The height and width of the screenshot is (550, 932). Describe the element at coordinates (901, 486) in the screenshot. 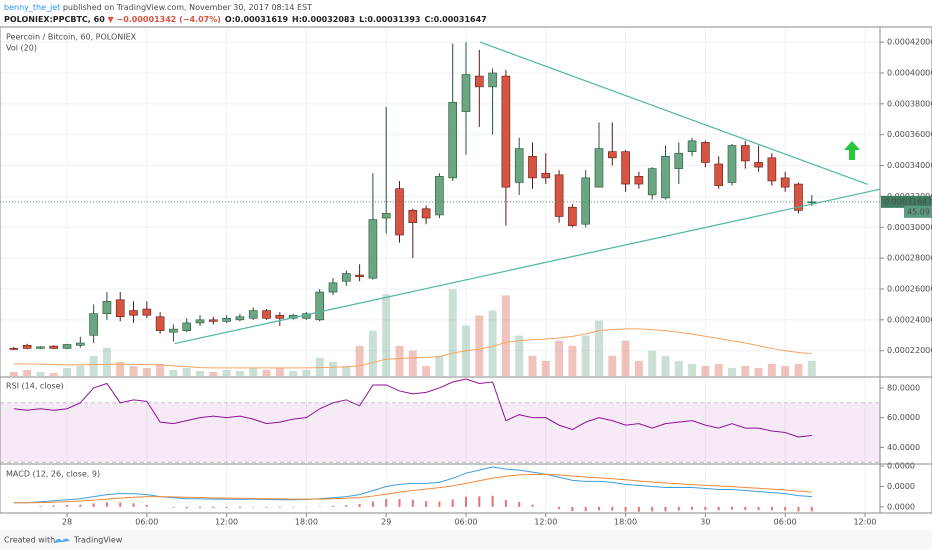

I see `y-tick-label: 0.0000` at that location.